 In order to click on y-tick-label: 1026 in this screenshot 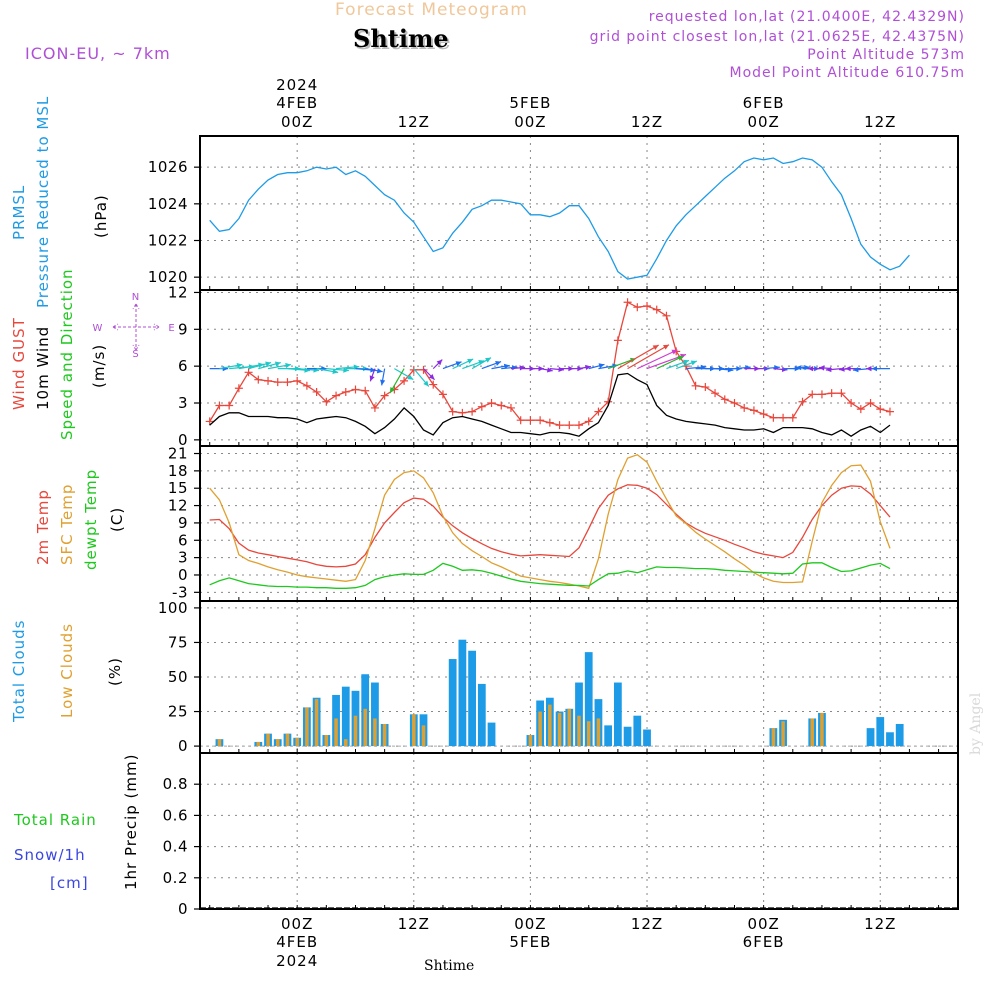, I will do `click(168, 167)`.